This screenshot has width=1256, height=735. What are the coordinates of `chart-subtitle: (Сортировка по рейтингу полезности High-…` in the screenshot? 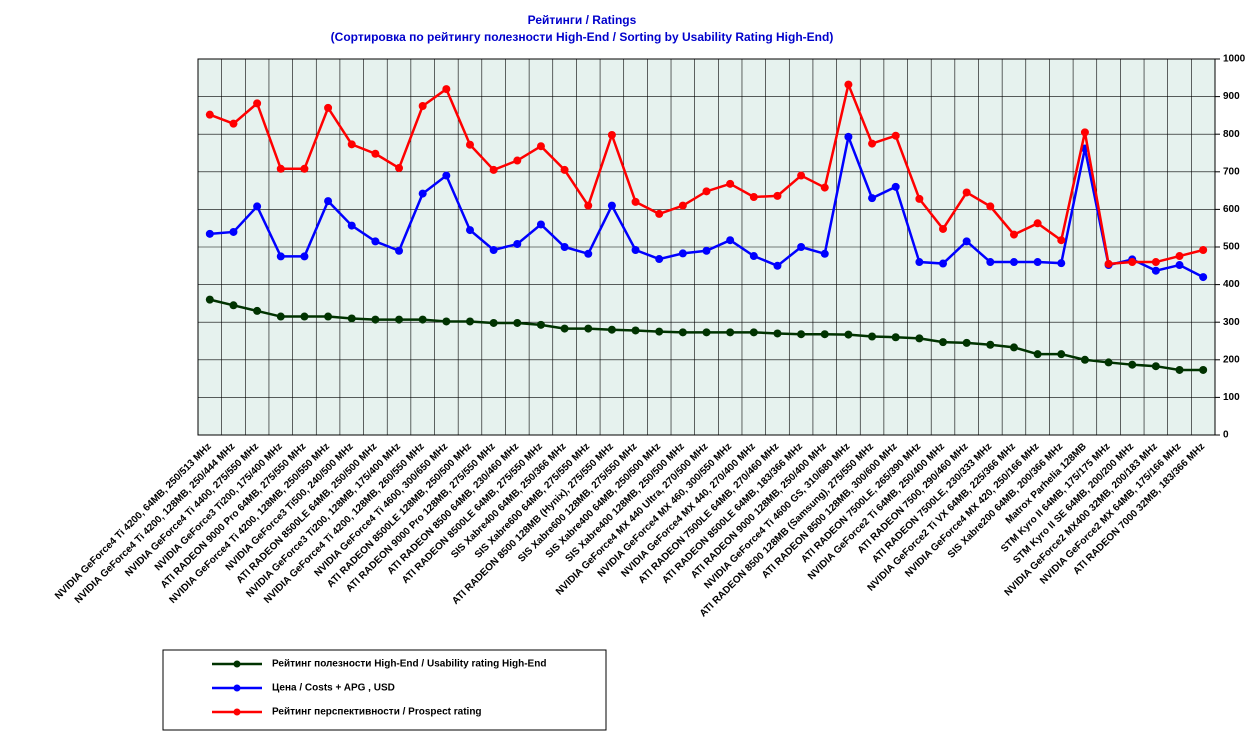 It's located at (582, 37).